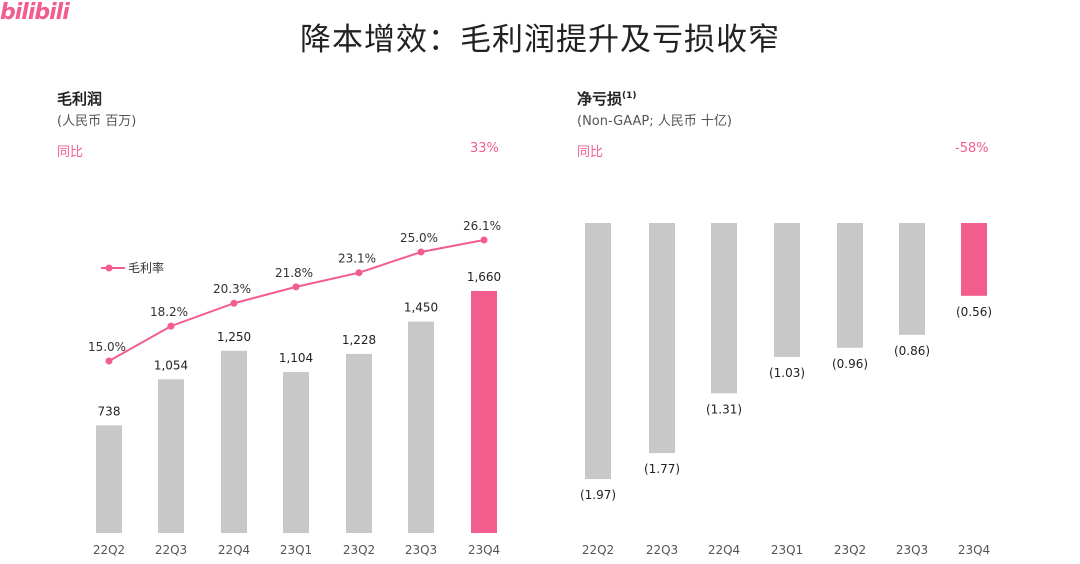 The height and width of the screenshot is (564, 1080). I want to click on gross-profit-title: 毛利润, so click(79, 98).